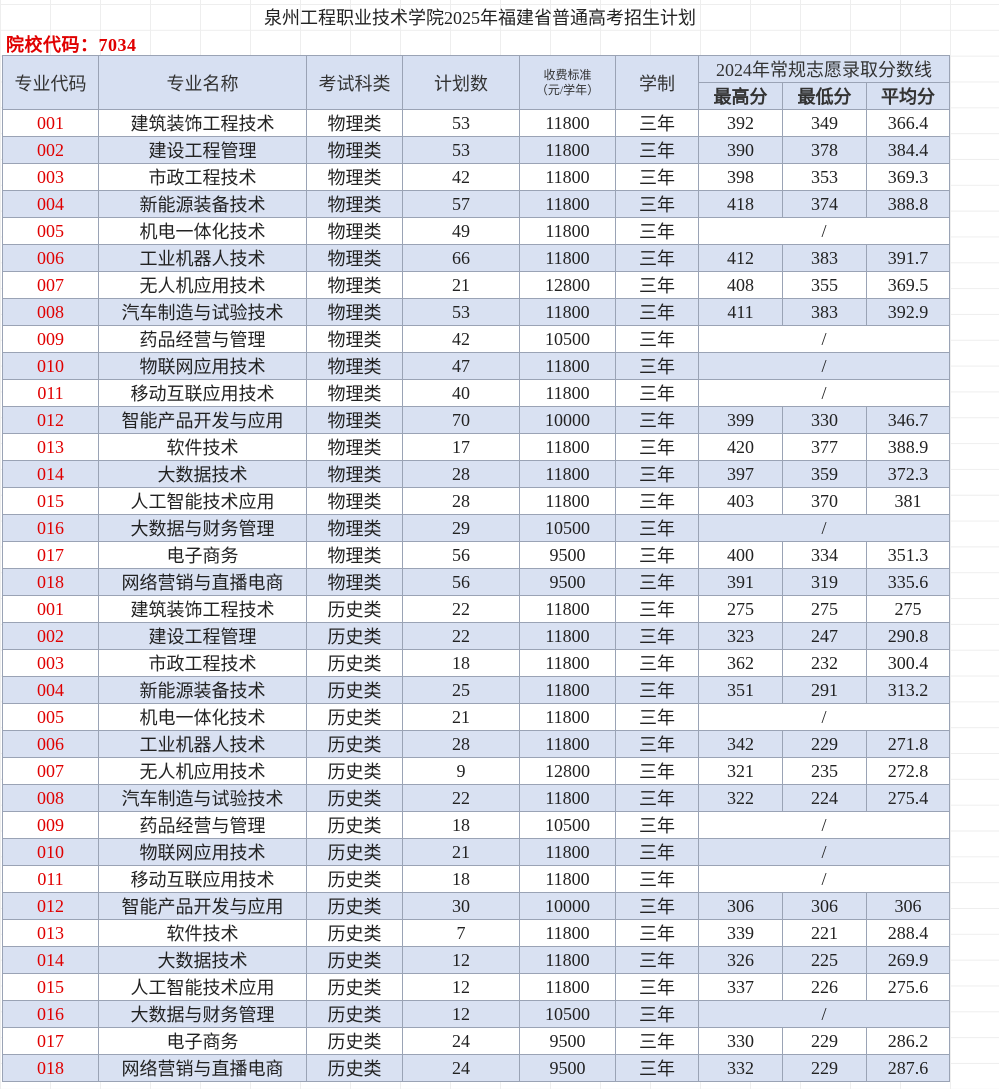  I want to click on table-row: 003 市政工程技术 物理类 42 11800 三年 398 353 369.3, so click(476, 177).